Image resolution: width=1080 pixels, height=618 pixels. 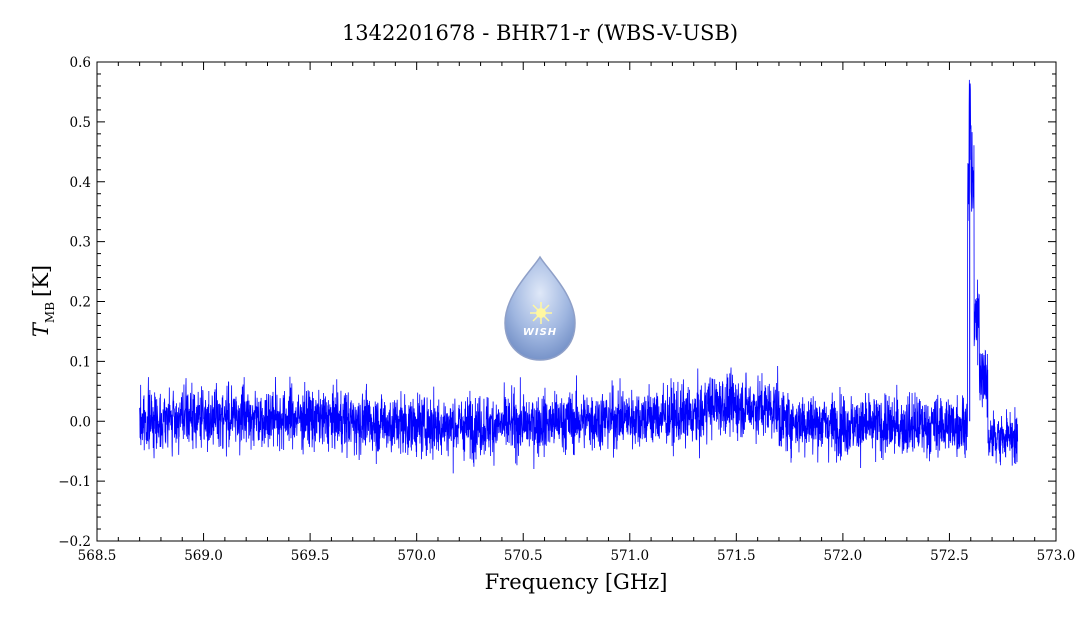 What do you see at coordinates (523, 556) in the screenshot?
I see `x-tick-label: 570.5` at bounding box center [523, 556].